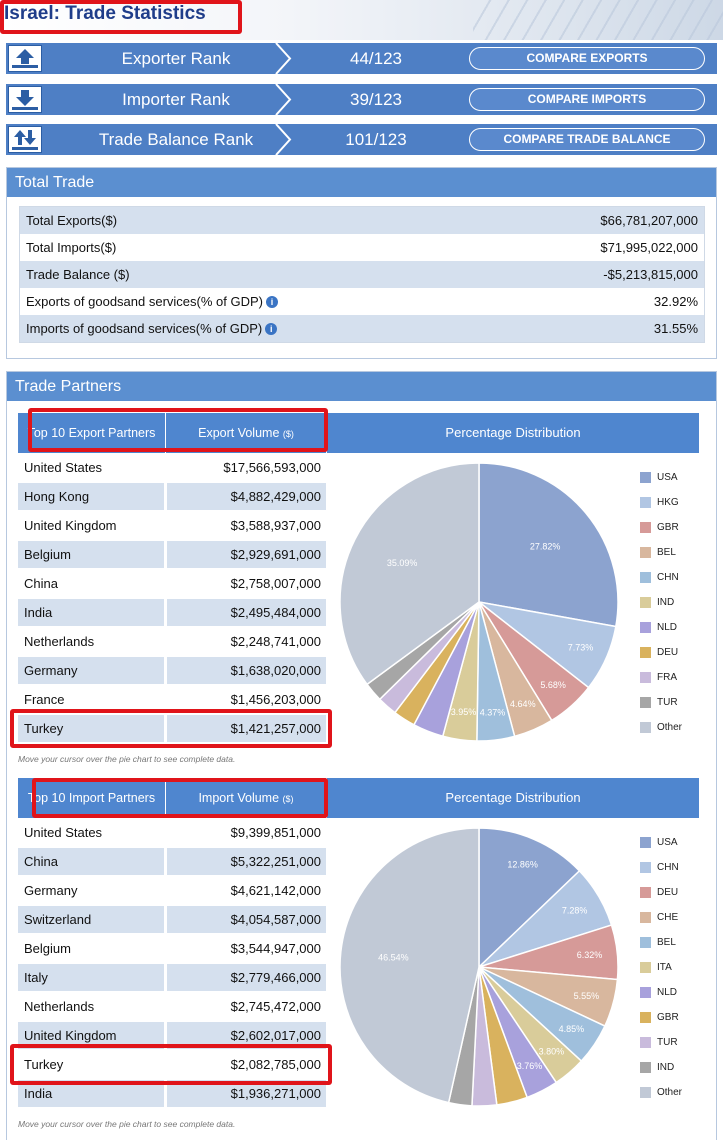 The image size is (723, 1140). Describe the element at coordinates (523, 704) in the screenshot. I see `pie-data-label: 4.64%` at that location.